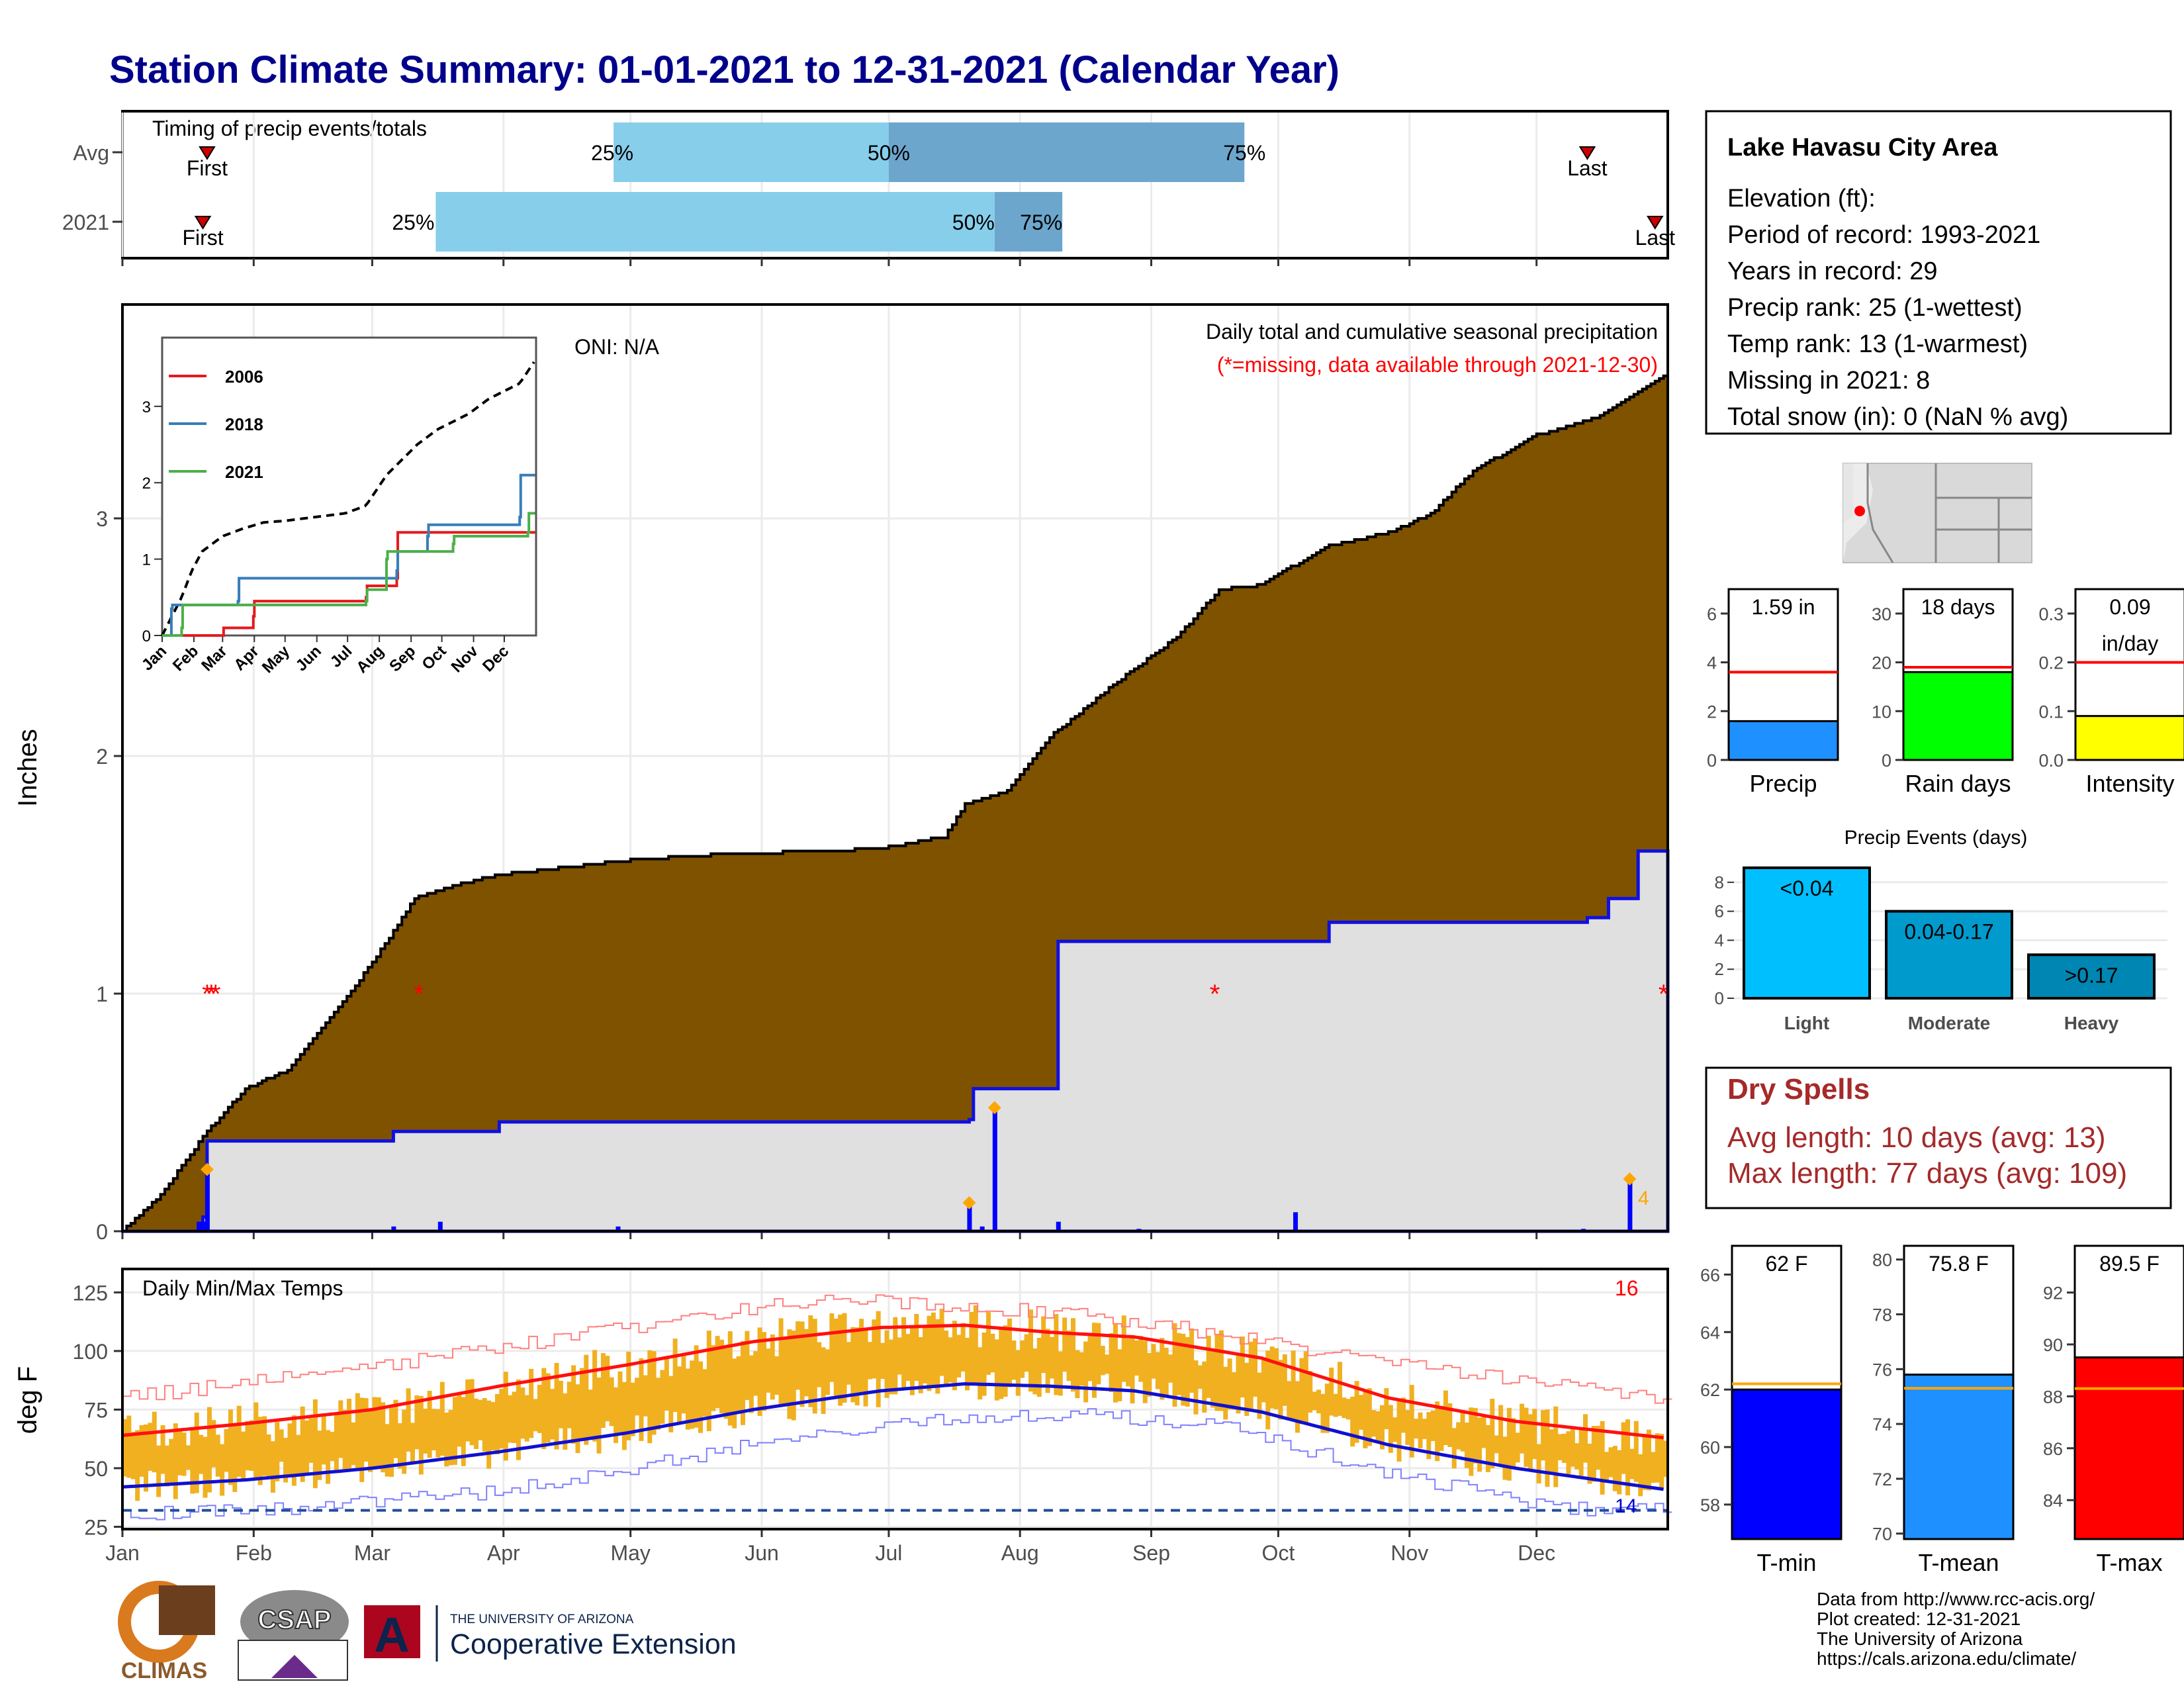 This screenshot has width=2184, height=1688. I want to click on gauge-y-tick-label: 20, so click(1881, 663).